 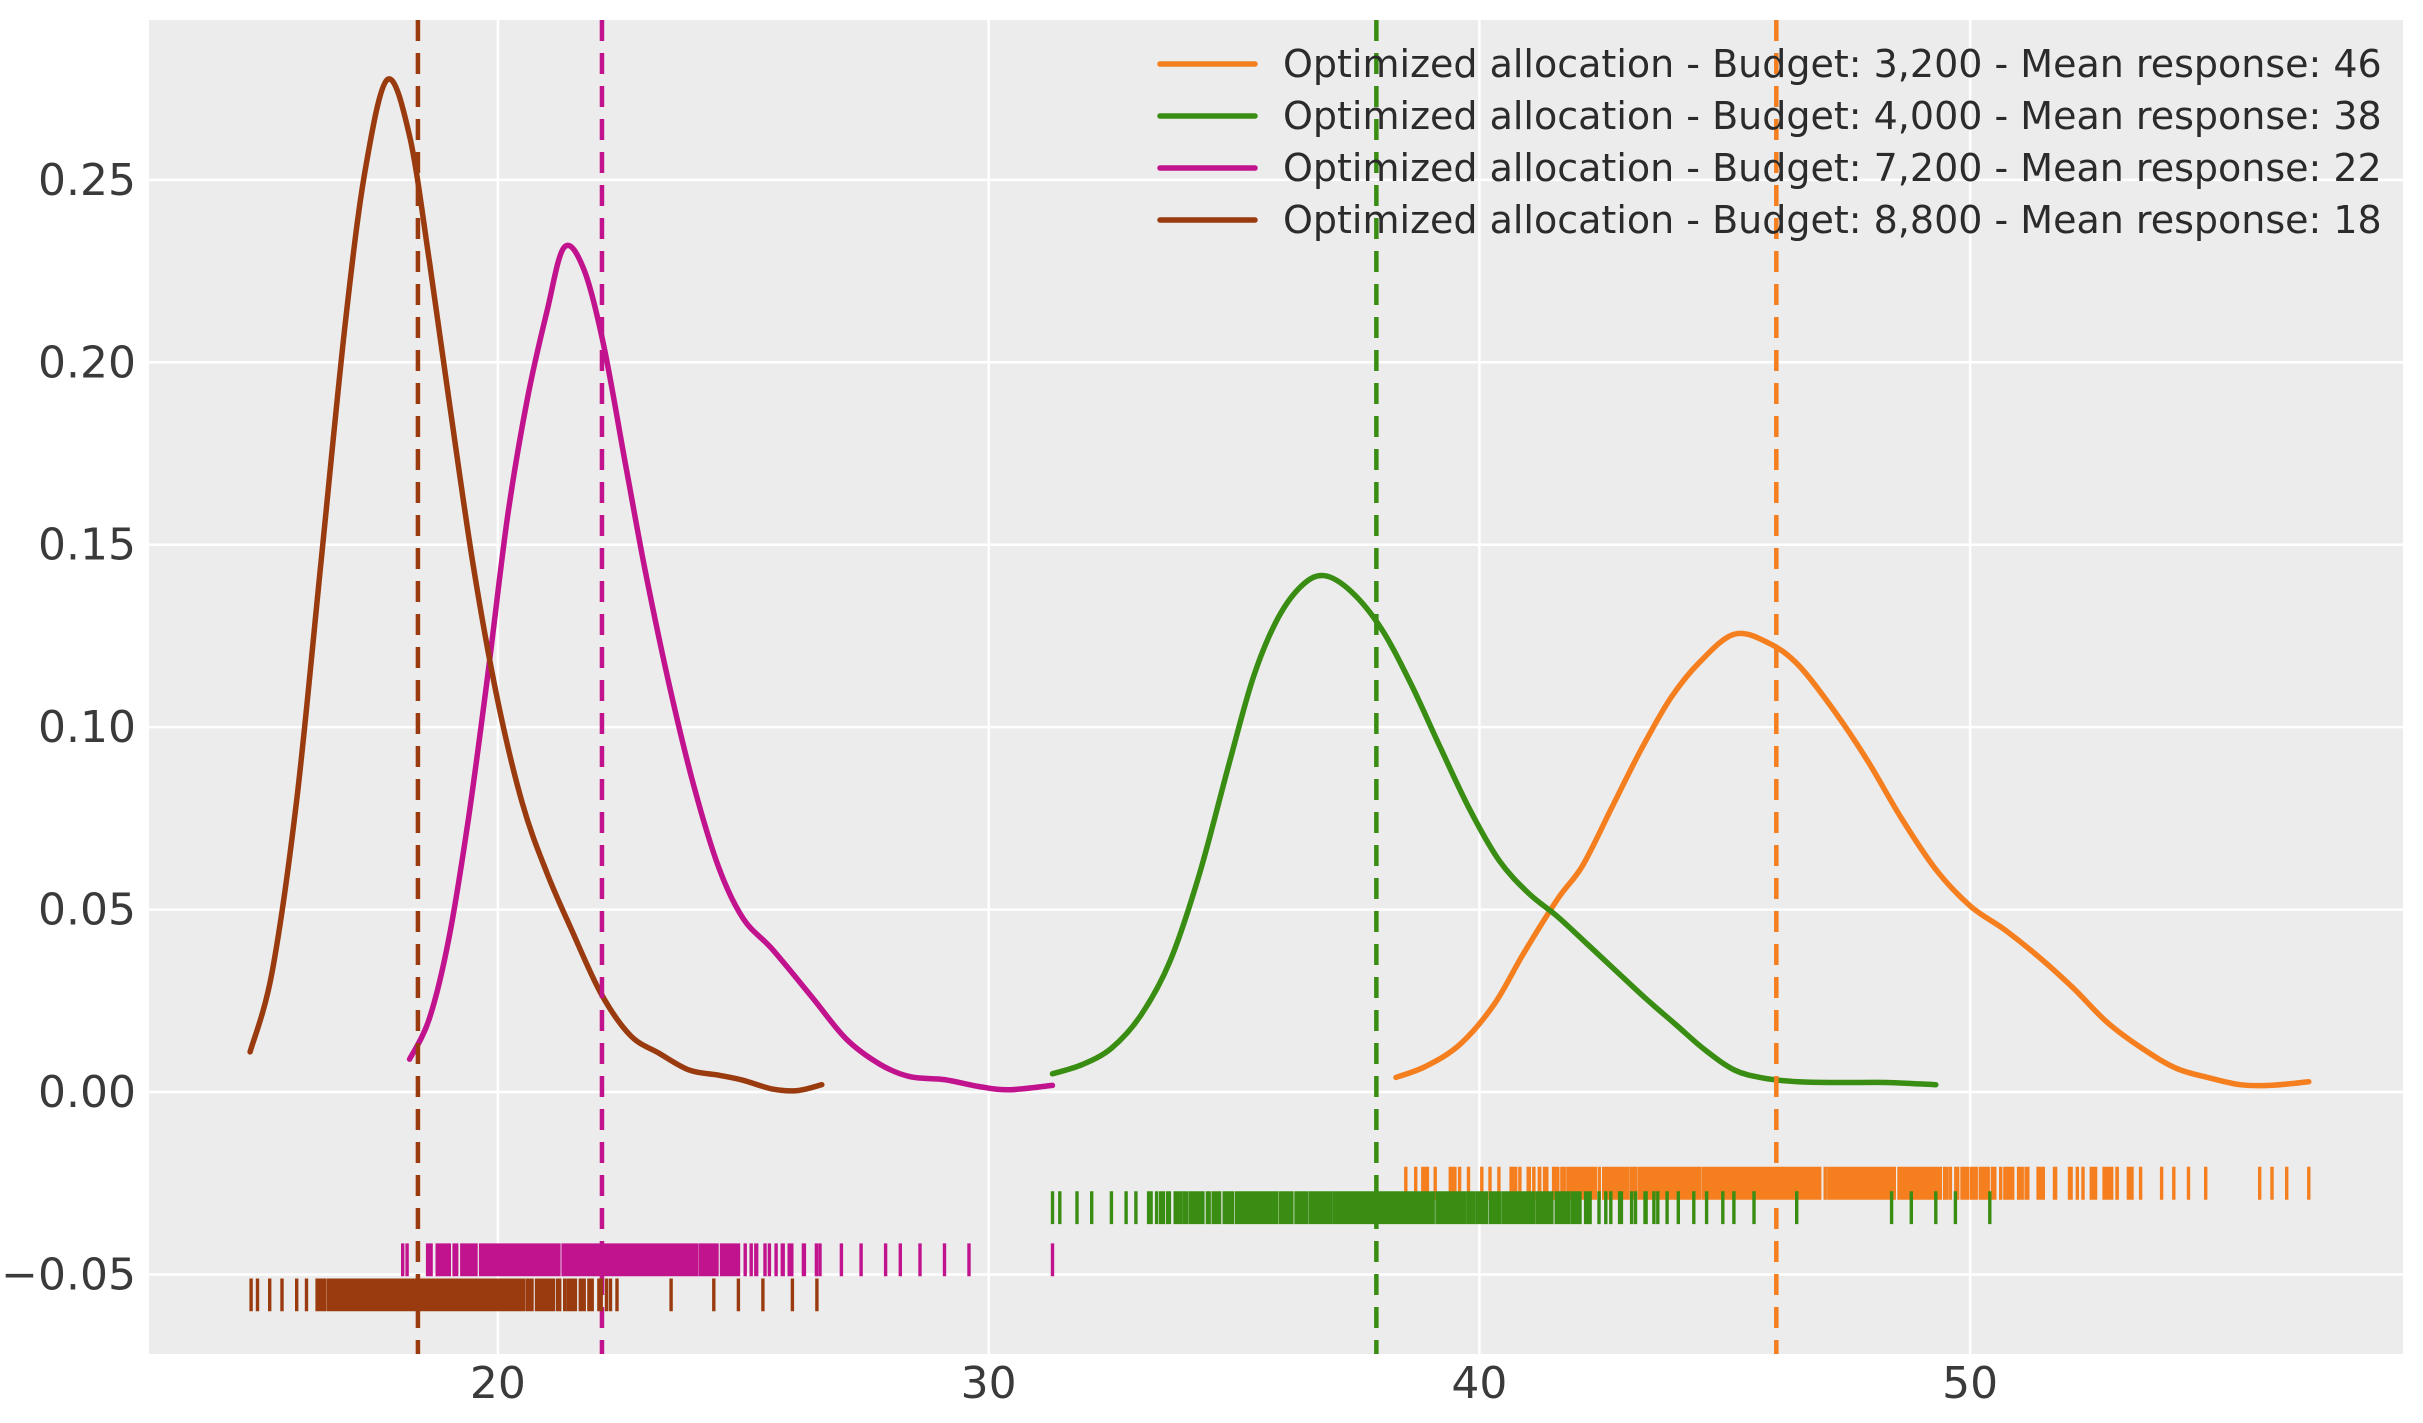 I want to click on y-tick-label: 0.05, so click(x=87, y=910).